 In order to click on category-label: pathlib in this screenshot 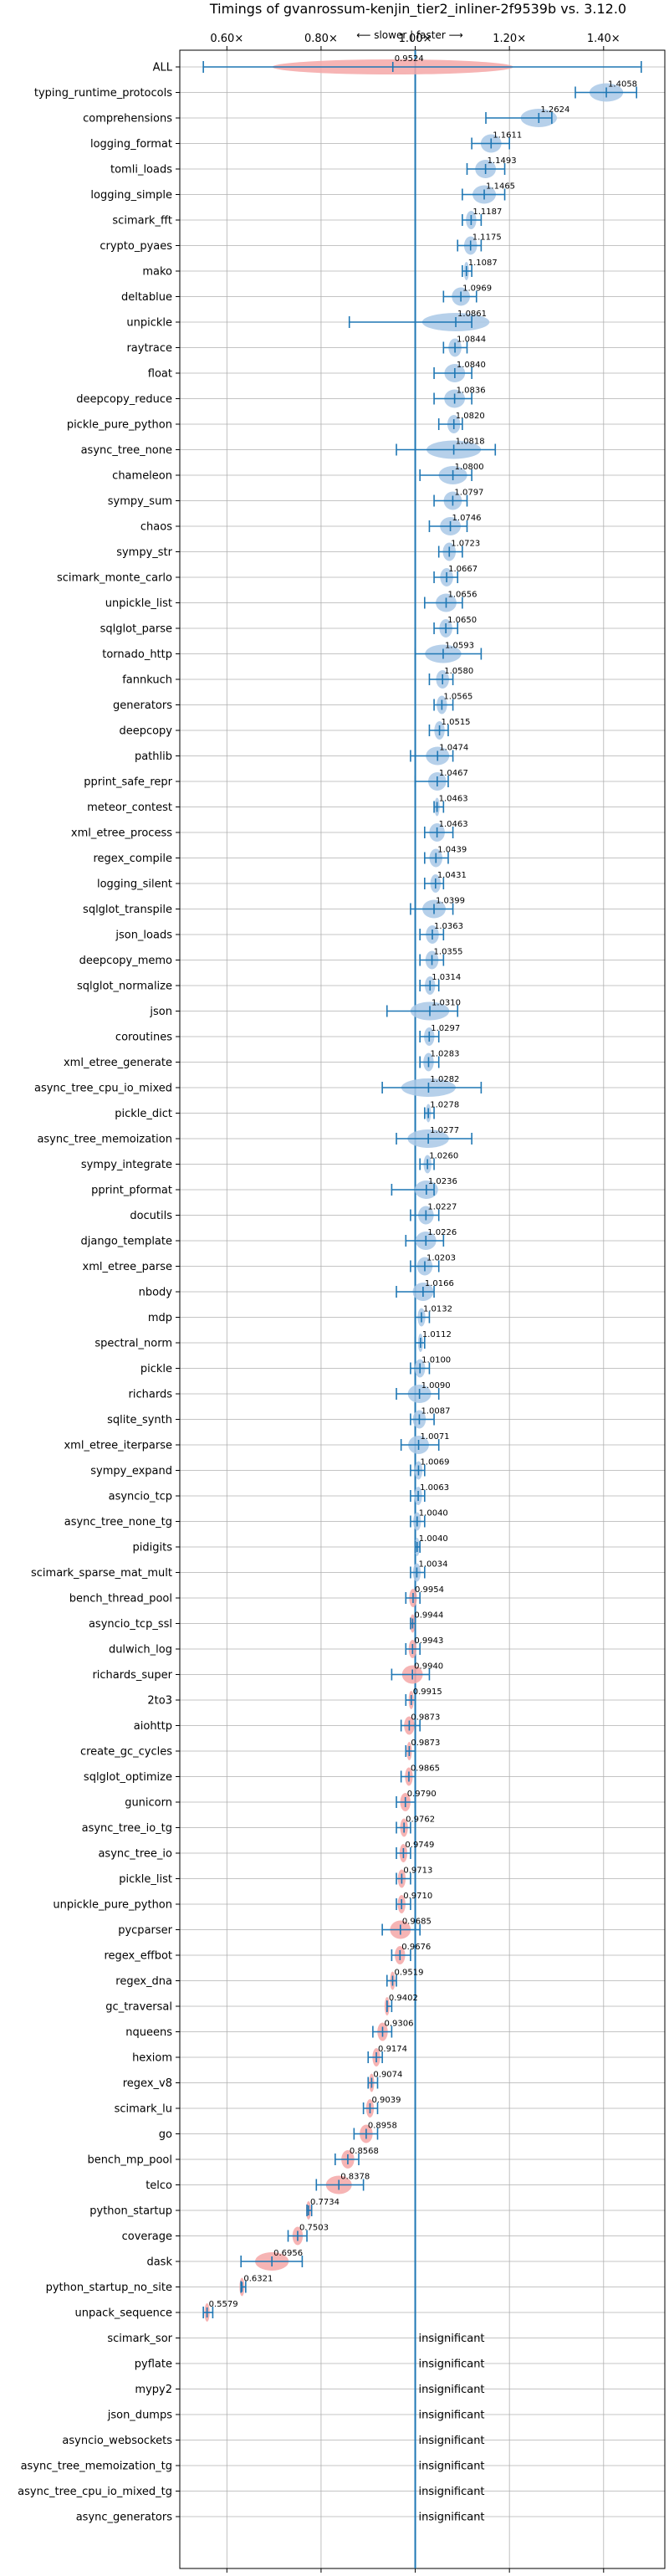, I will do `click(153, 757)`.